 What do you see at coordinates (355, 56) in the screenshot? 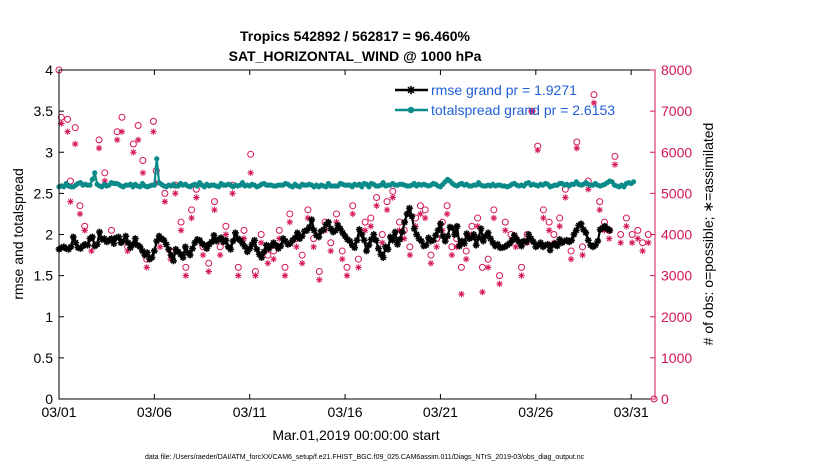
I see `chart-subtitle: SAT_HORIZONTAL_WIND @ 1000 hPa` at bounding box center [355, 56].